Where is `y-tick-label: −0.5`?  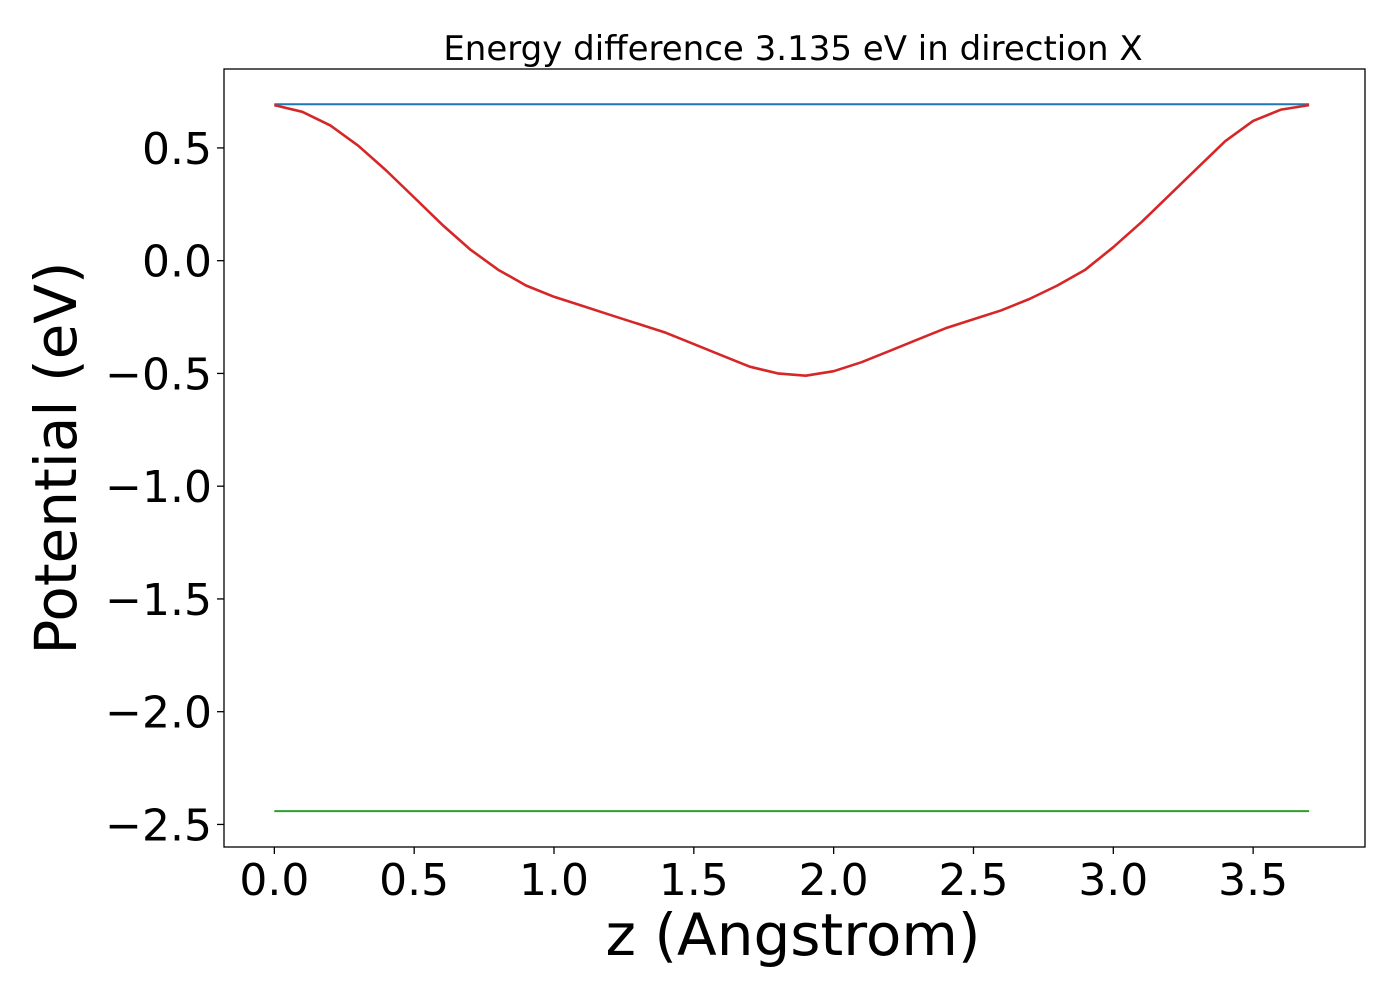 y-tick-label: −0.5 is located at coordinates (158, 374).